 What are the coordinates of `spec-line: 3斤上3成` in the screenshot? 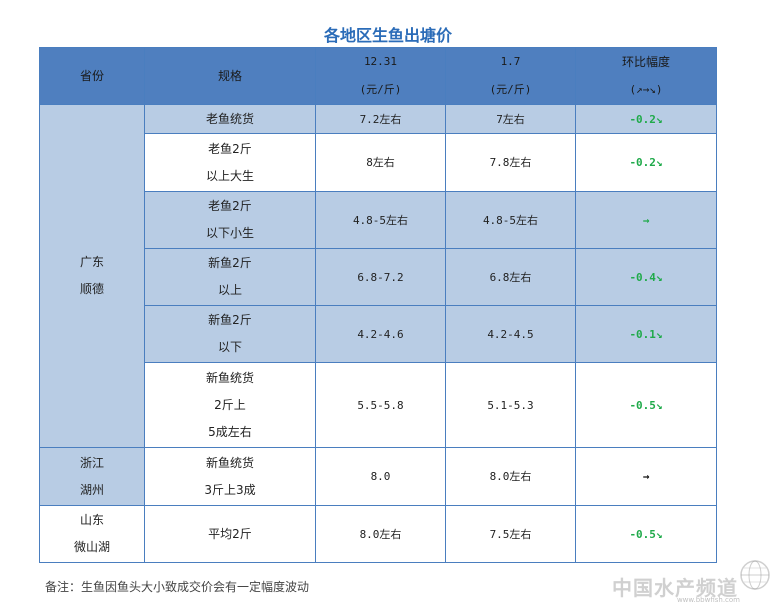 It's located at (230, 489).